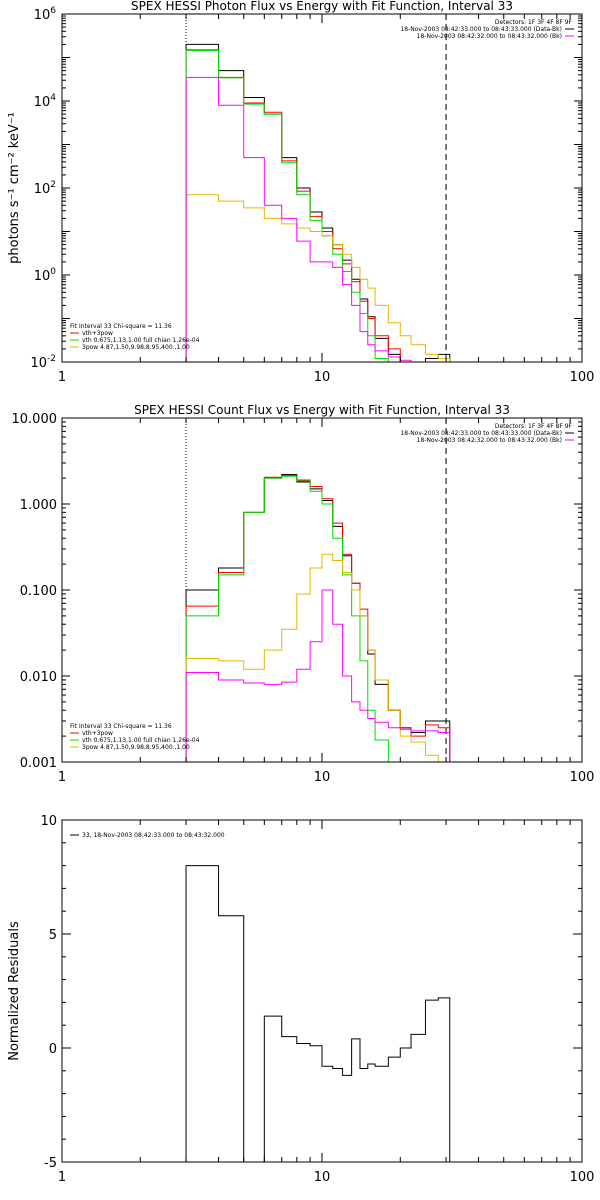 The image size is (600, 1200). I want to click on y-tick-label: 0.010, so click(38, 677).